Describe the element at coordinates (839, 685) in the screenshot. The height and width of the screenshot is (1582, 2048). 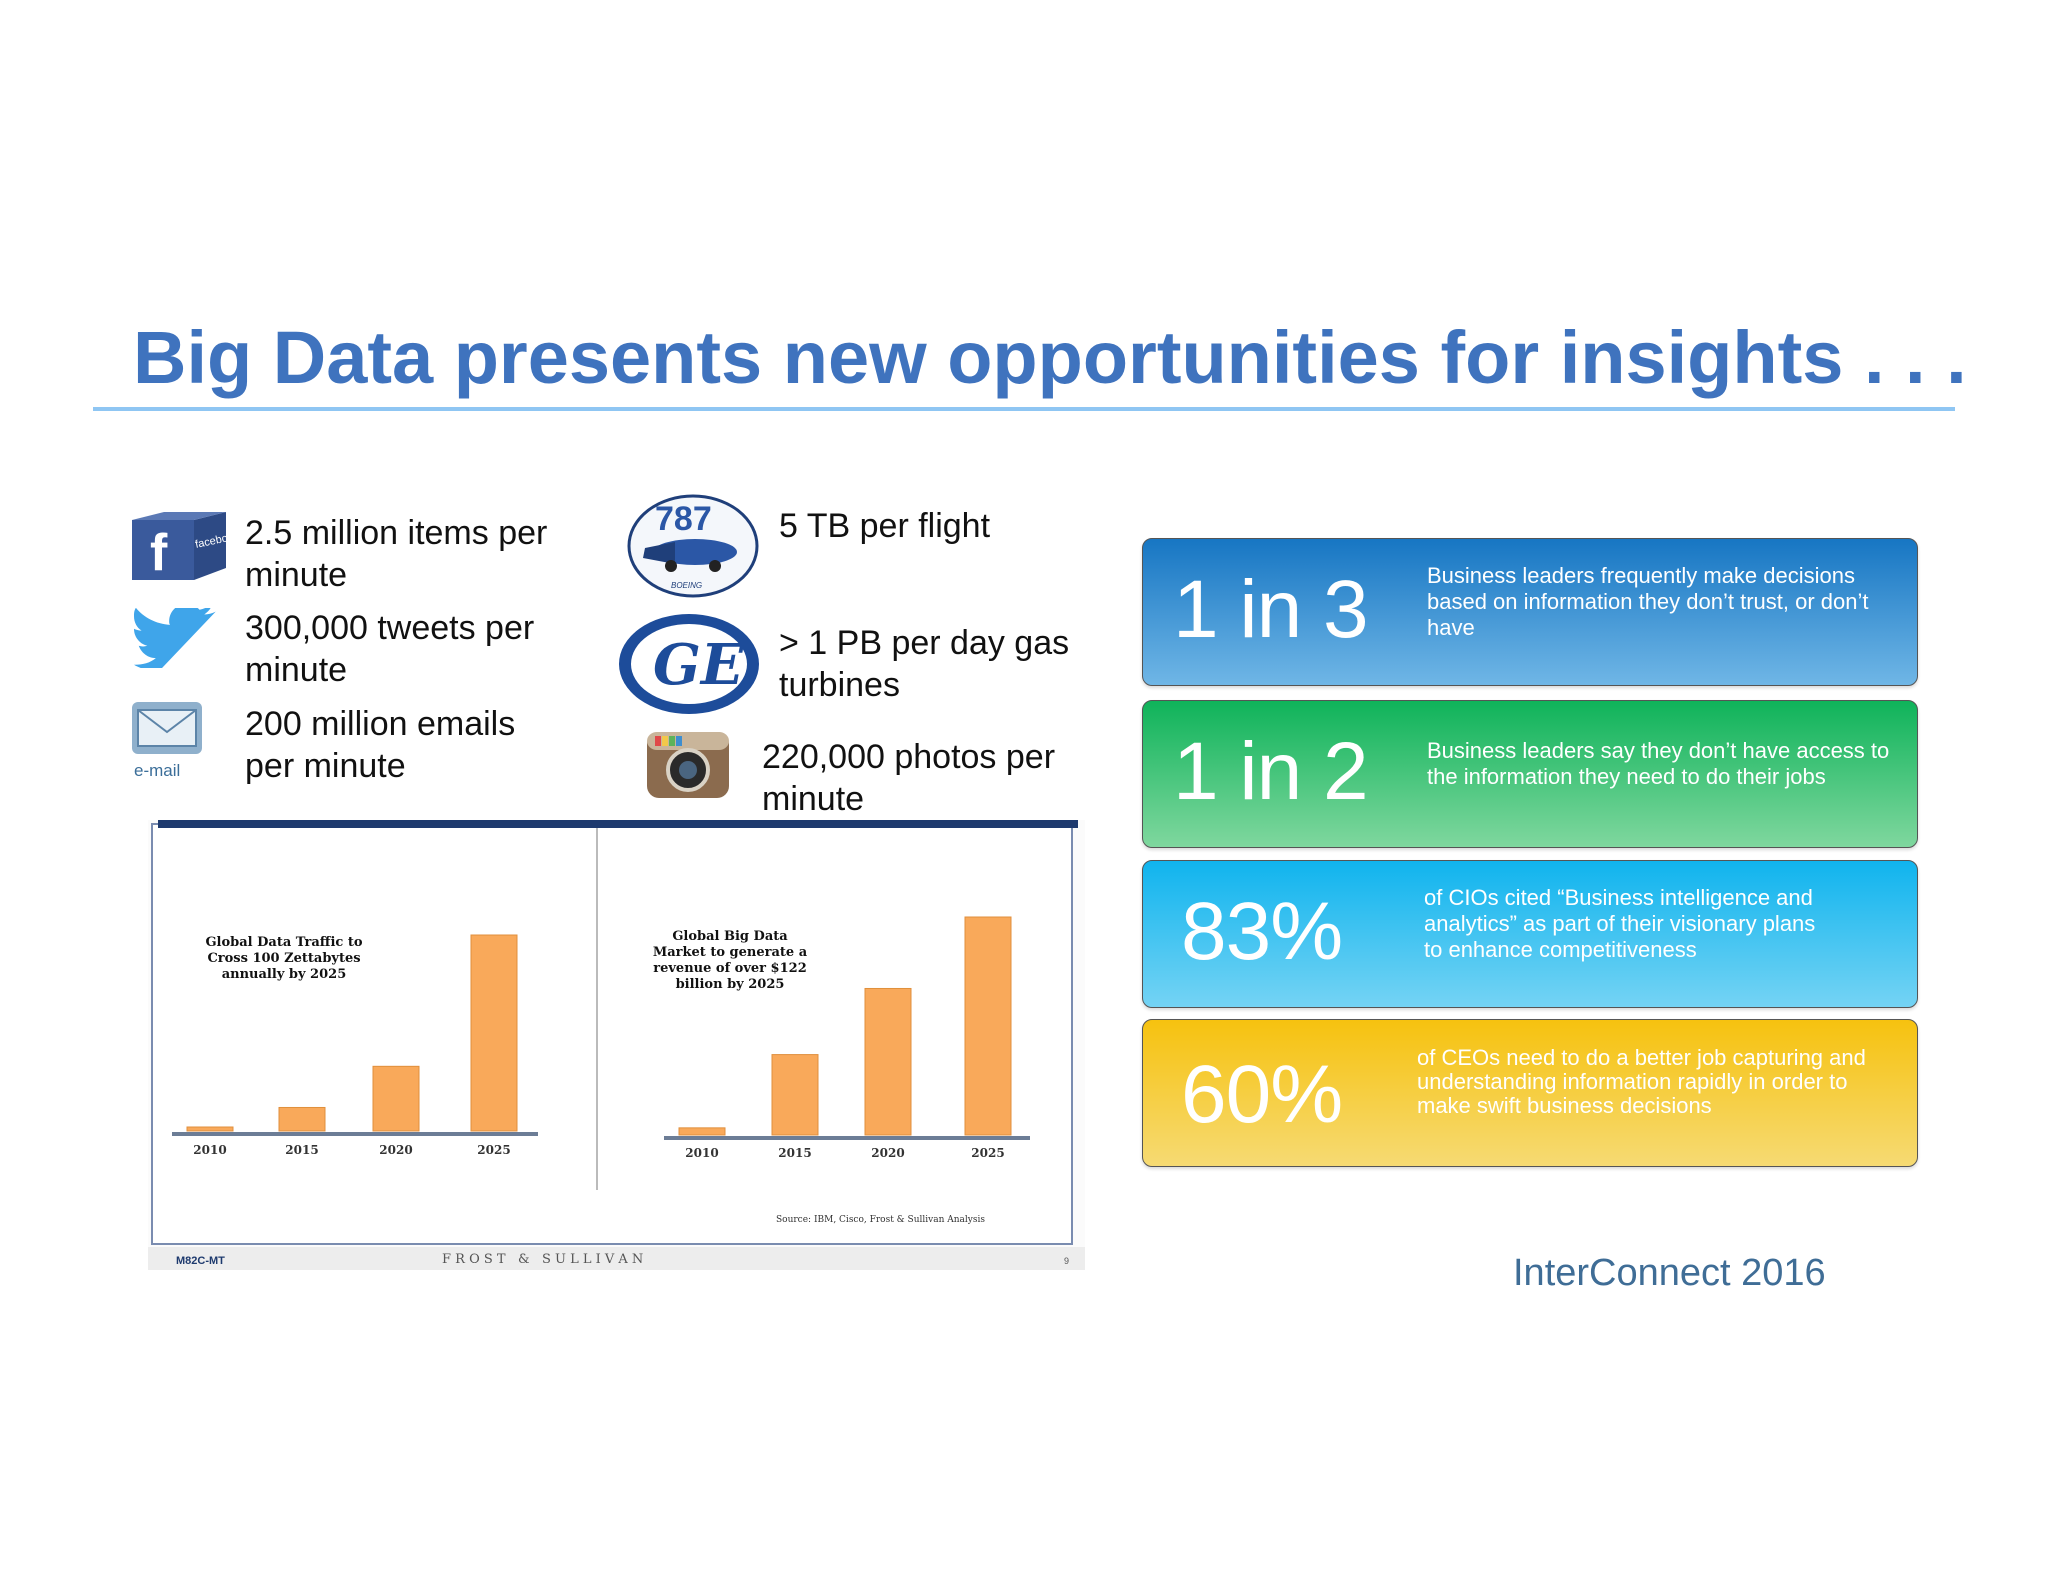
I see `ge-stat-line2: turbines` at that location.